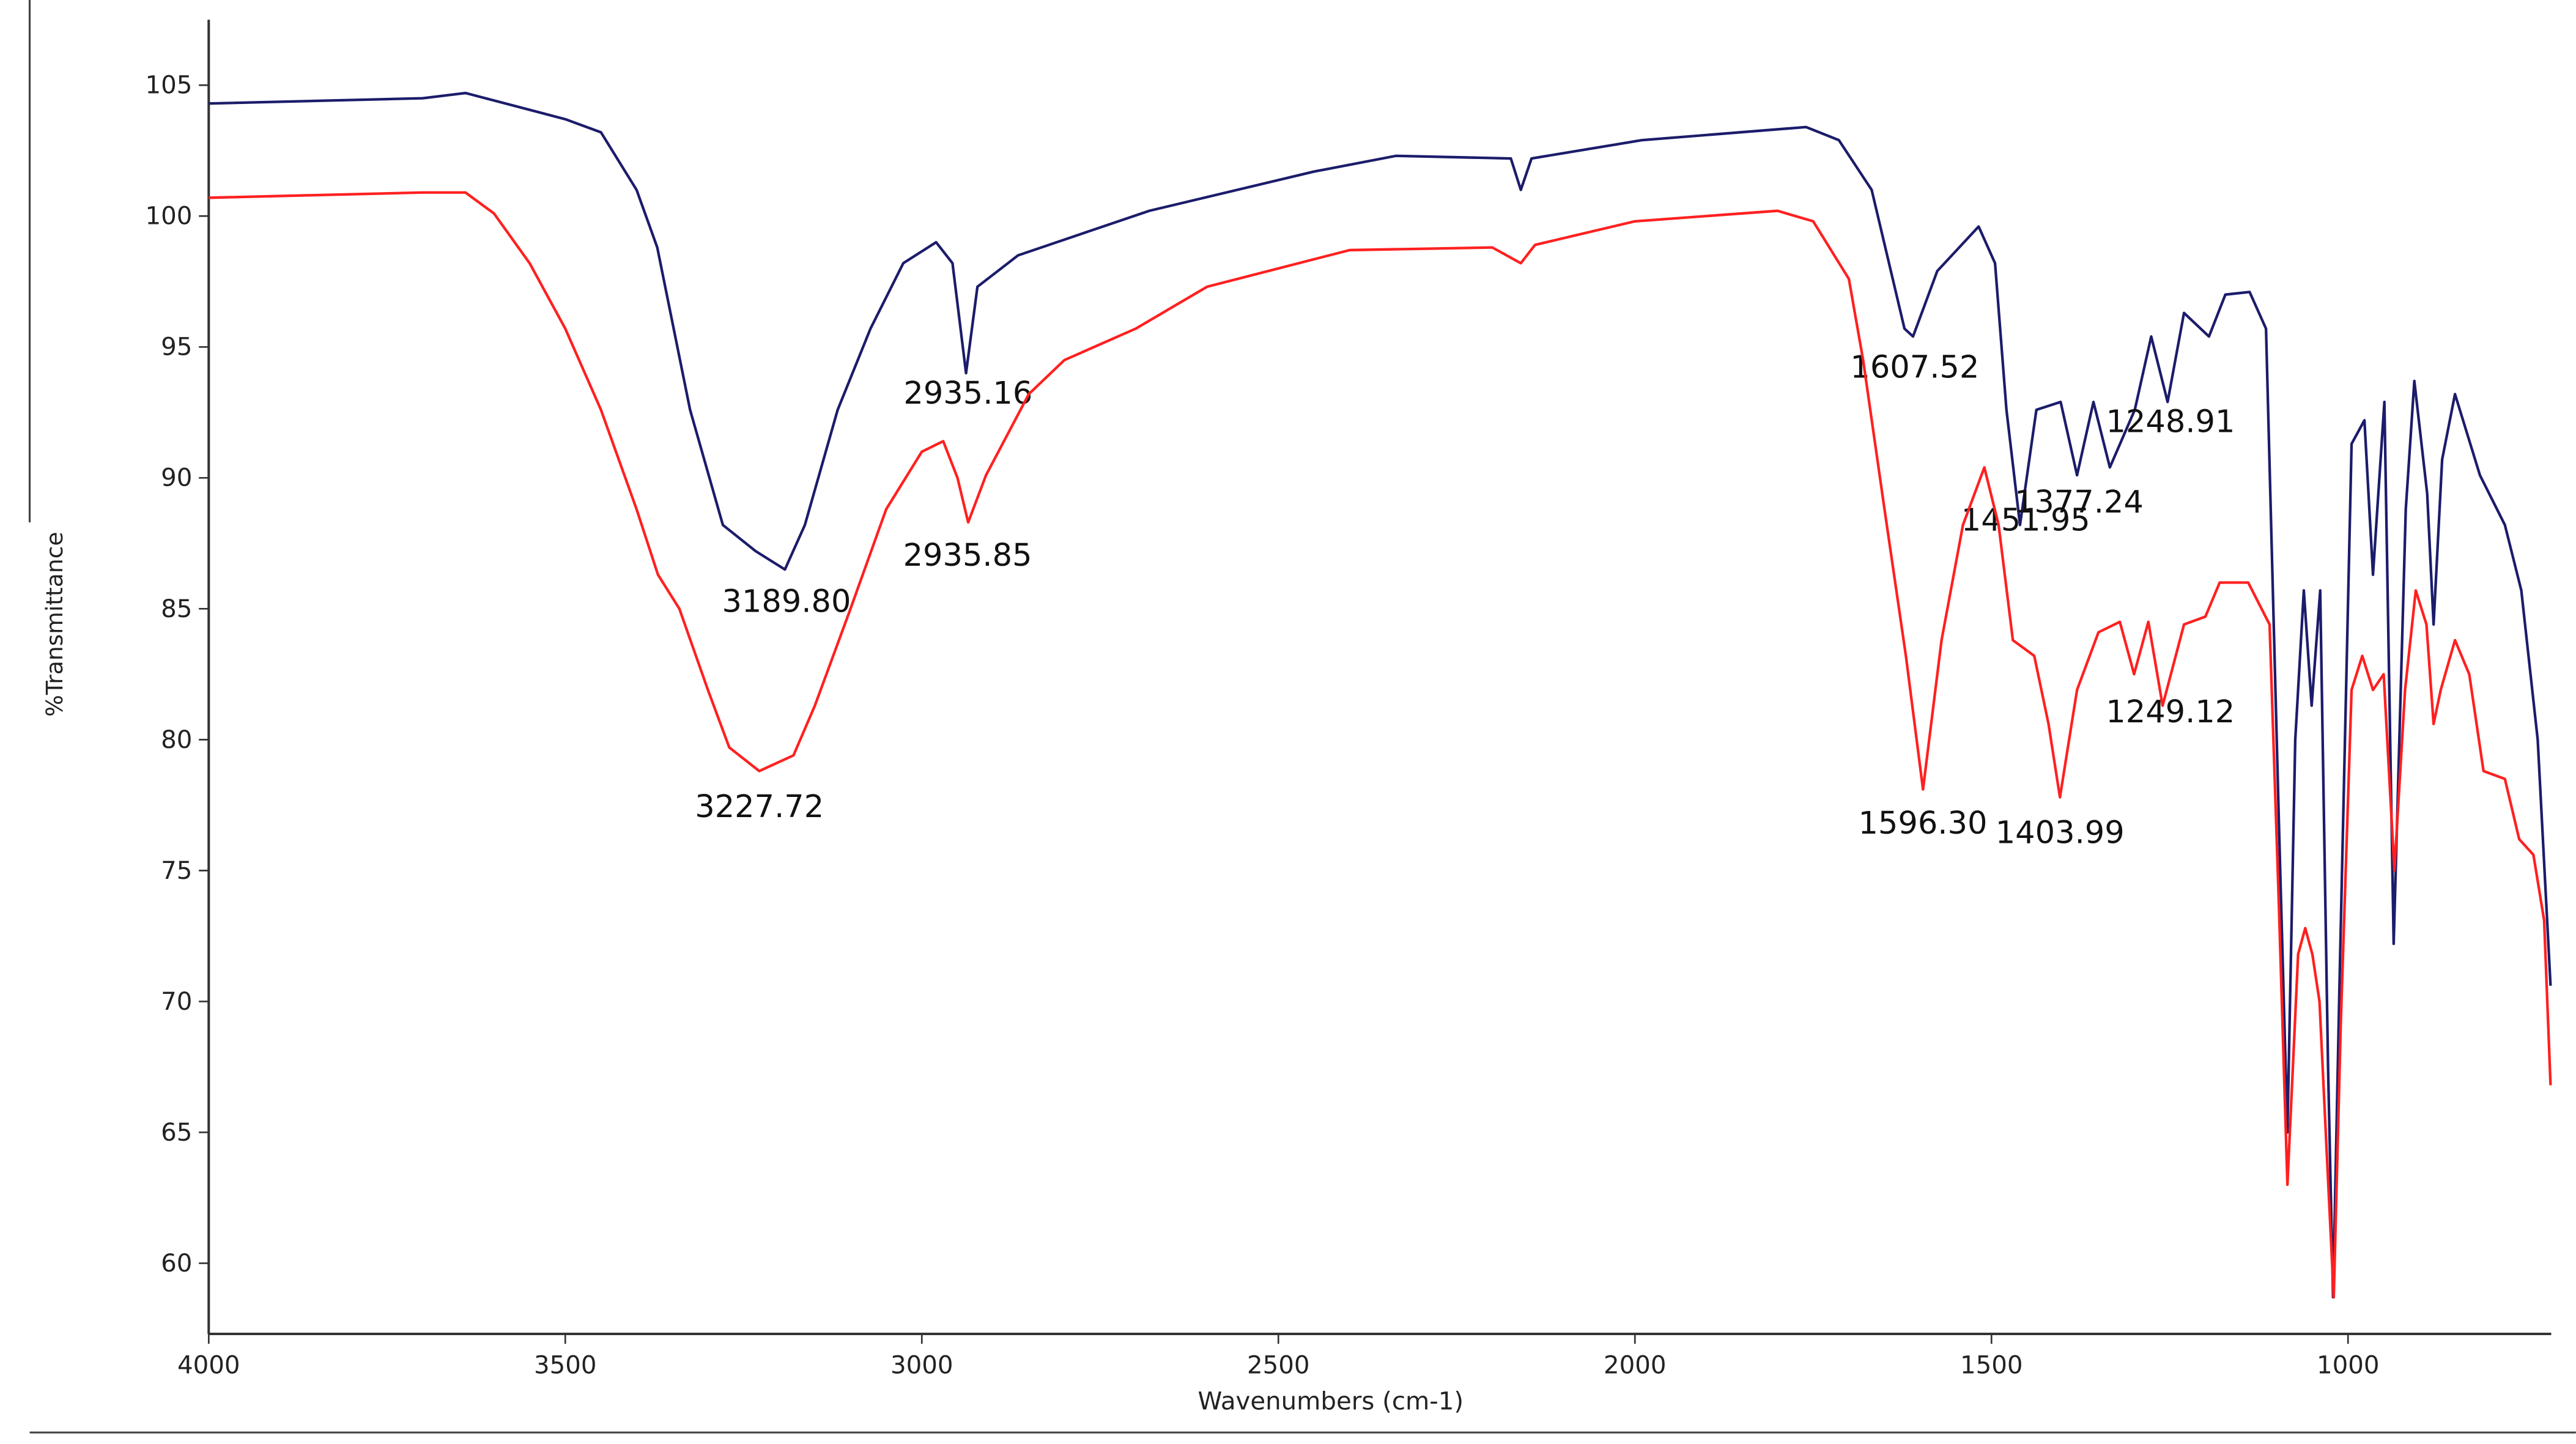  I want to click on y-tick-label: 80, so click(176, 739).